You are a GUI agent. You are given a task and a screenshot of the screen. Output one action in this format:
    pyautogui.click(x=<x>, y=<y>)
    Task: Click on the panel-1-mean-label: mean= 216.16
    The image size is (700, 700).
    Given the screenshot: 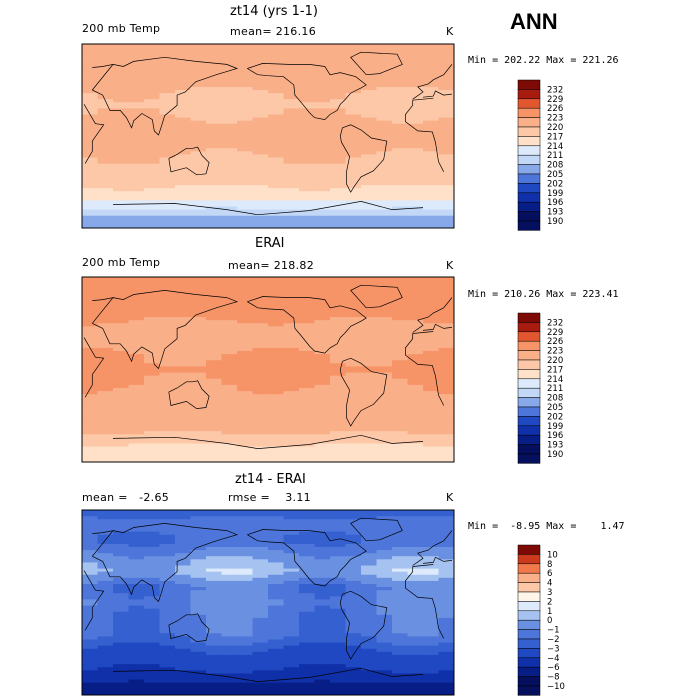 What is the action you would take?
    pyautogui.click(x=273, y=31)
    